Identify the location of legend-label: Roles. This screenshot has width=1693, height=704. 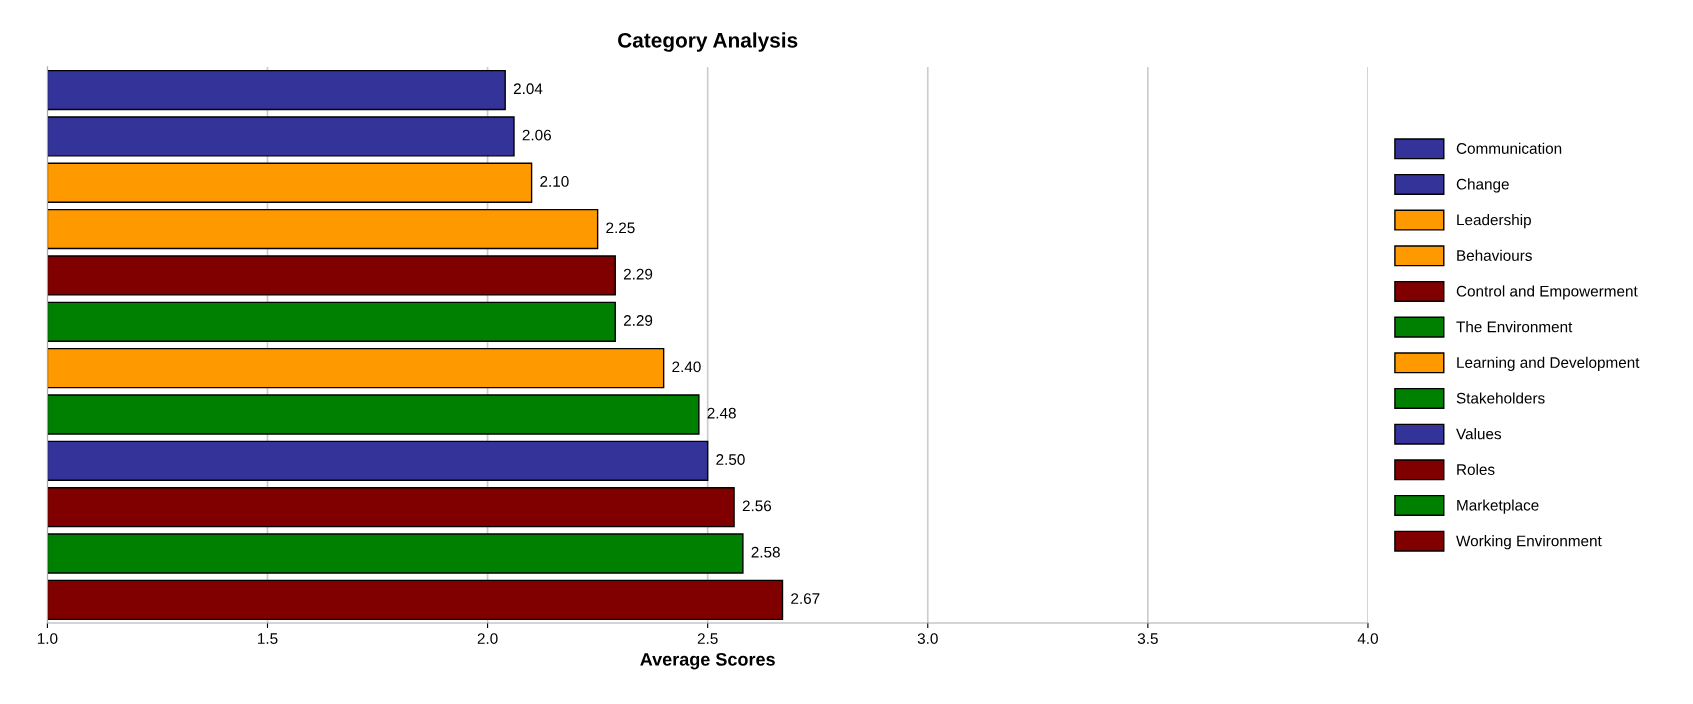
(1476, 469).